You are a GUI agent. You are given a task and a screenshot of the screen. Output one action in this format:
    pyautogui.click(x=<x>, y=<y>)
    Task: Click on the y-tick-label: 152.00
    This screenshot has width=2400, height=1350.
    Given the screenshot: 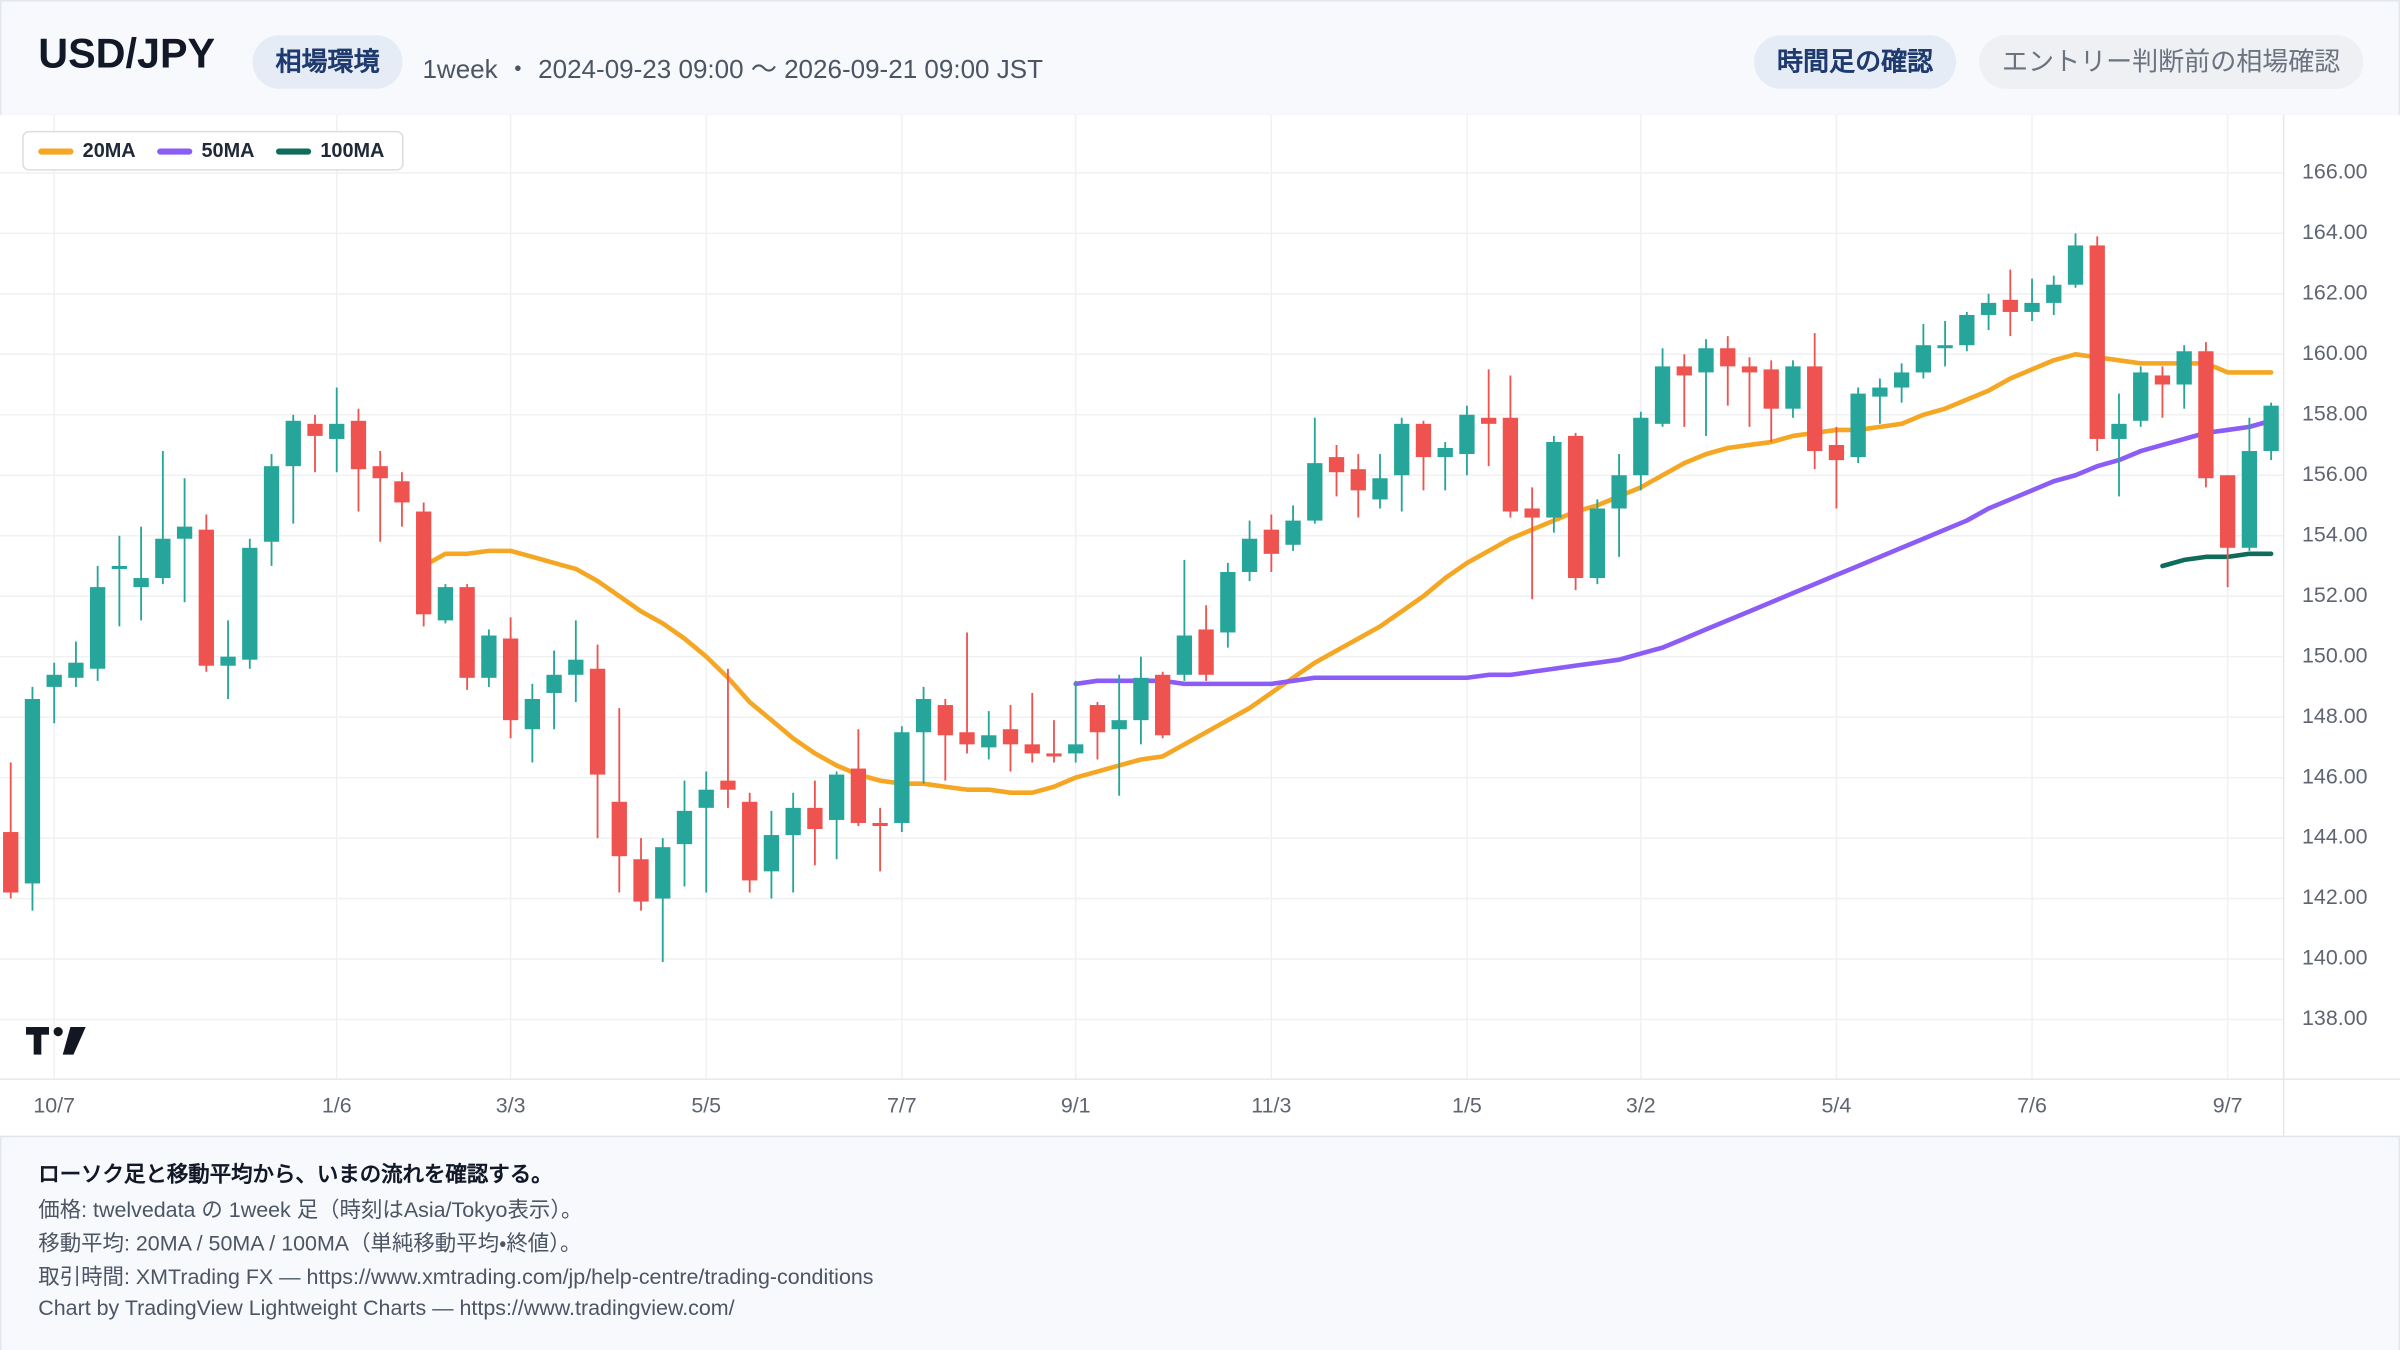 What is the action you would take?
    pyautogui.click(x=2335, y=595)
    